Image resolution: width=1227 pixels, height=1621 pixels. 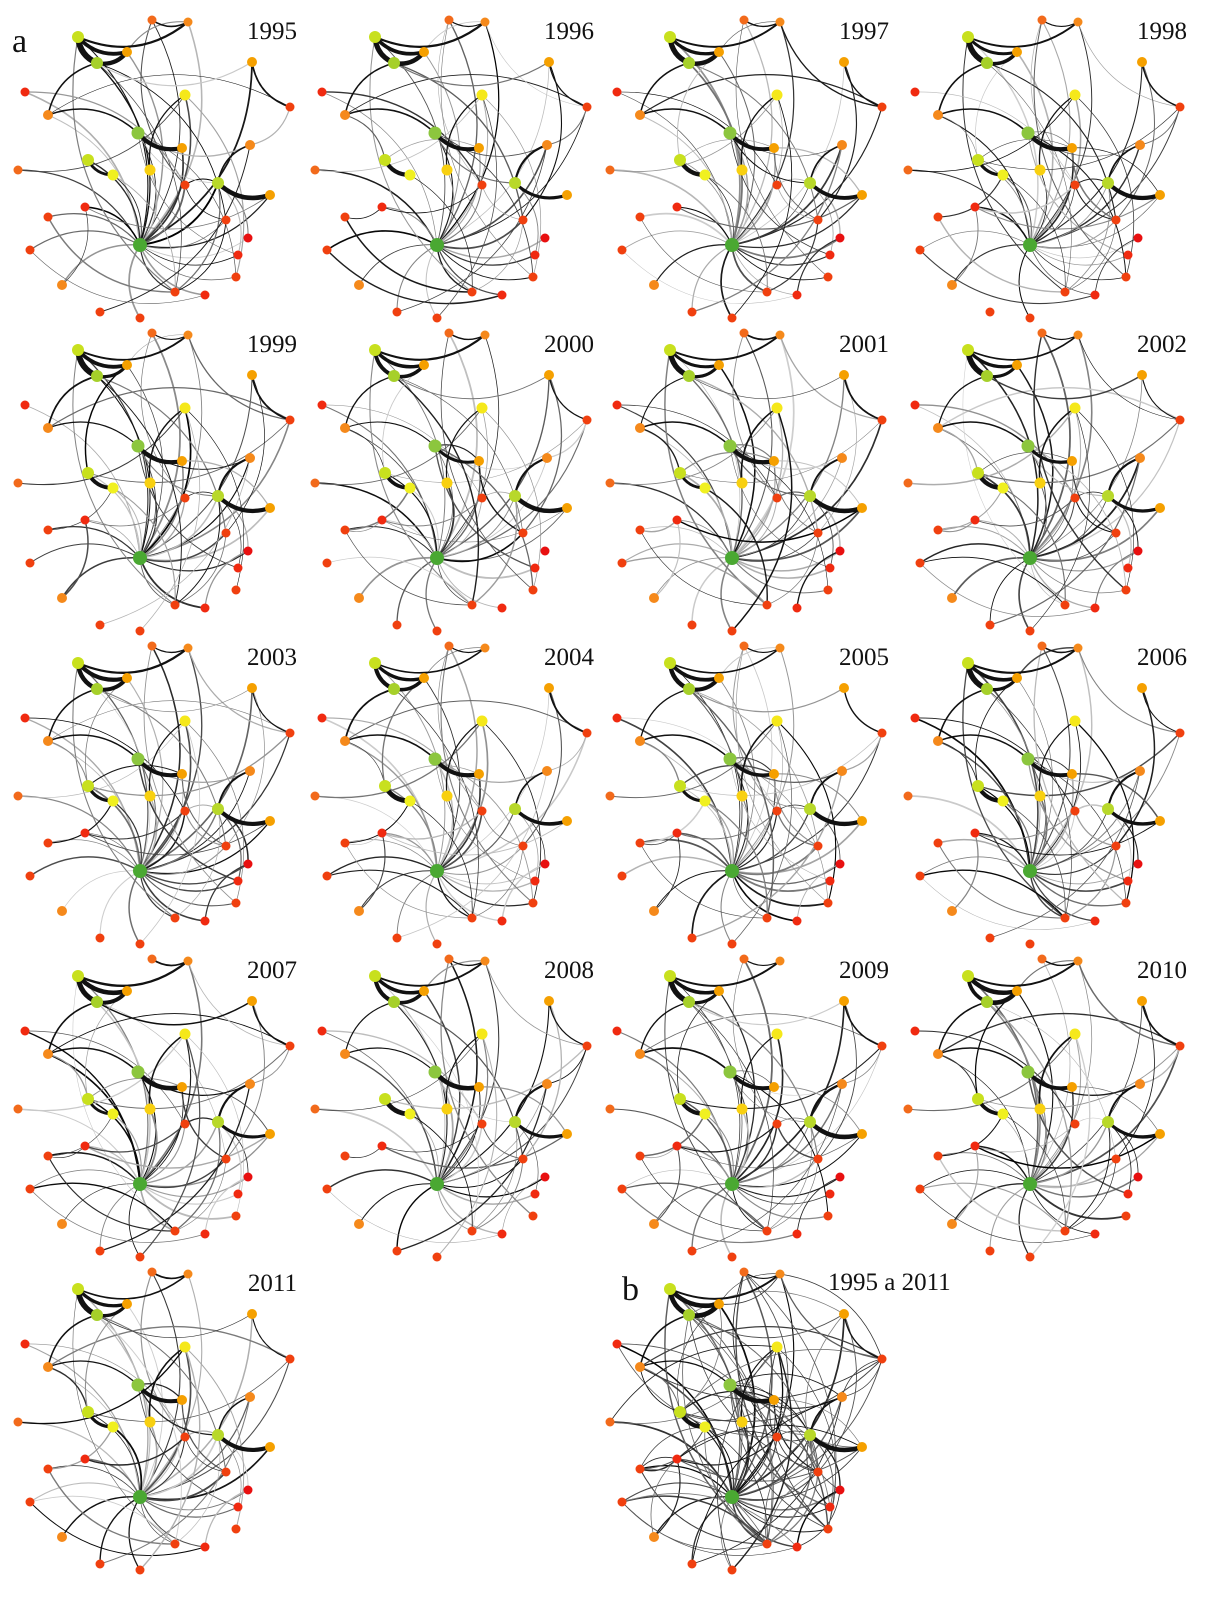 What do you see at coordinates (1162, 344) in the screenshot?
I see `year-label: 2002` at bounding box center [1162, 344].